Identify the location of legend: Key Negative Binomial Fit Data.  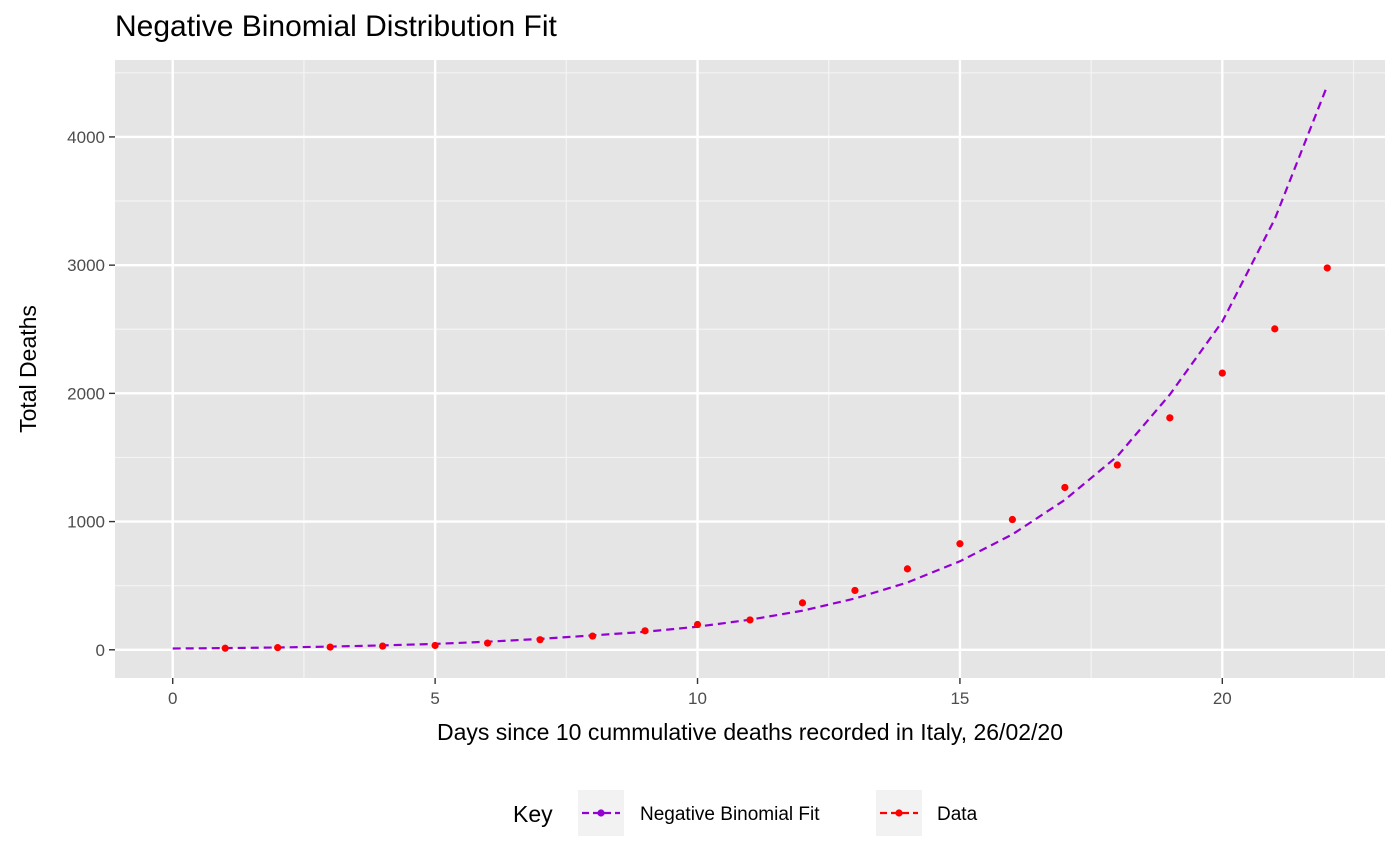
(745, 813).